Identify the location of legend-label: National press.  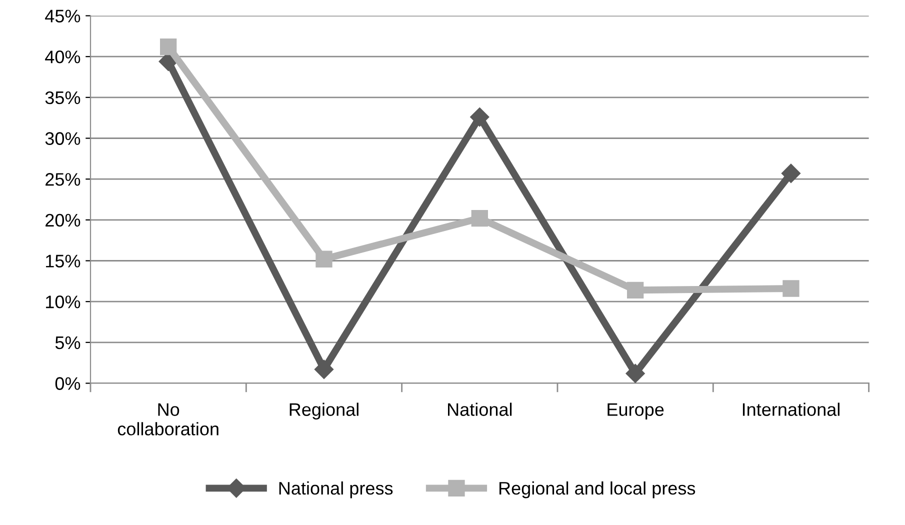
(336, 489).